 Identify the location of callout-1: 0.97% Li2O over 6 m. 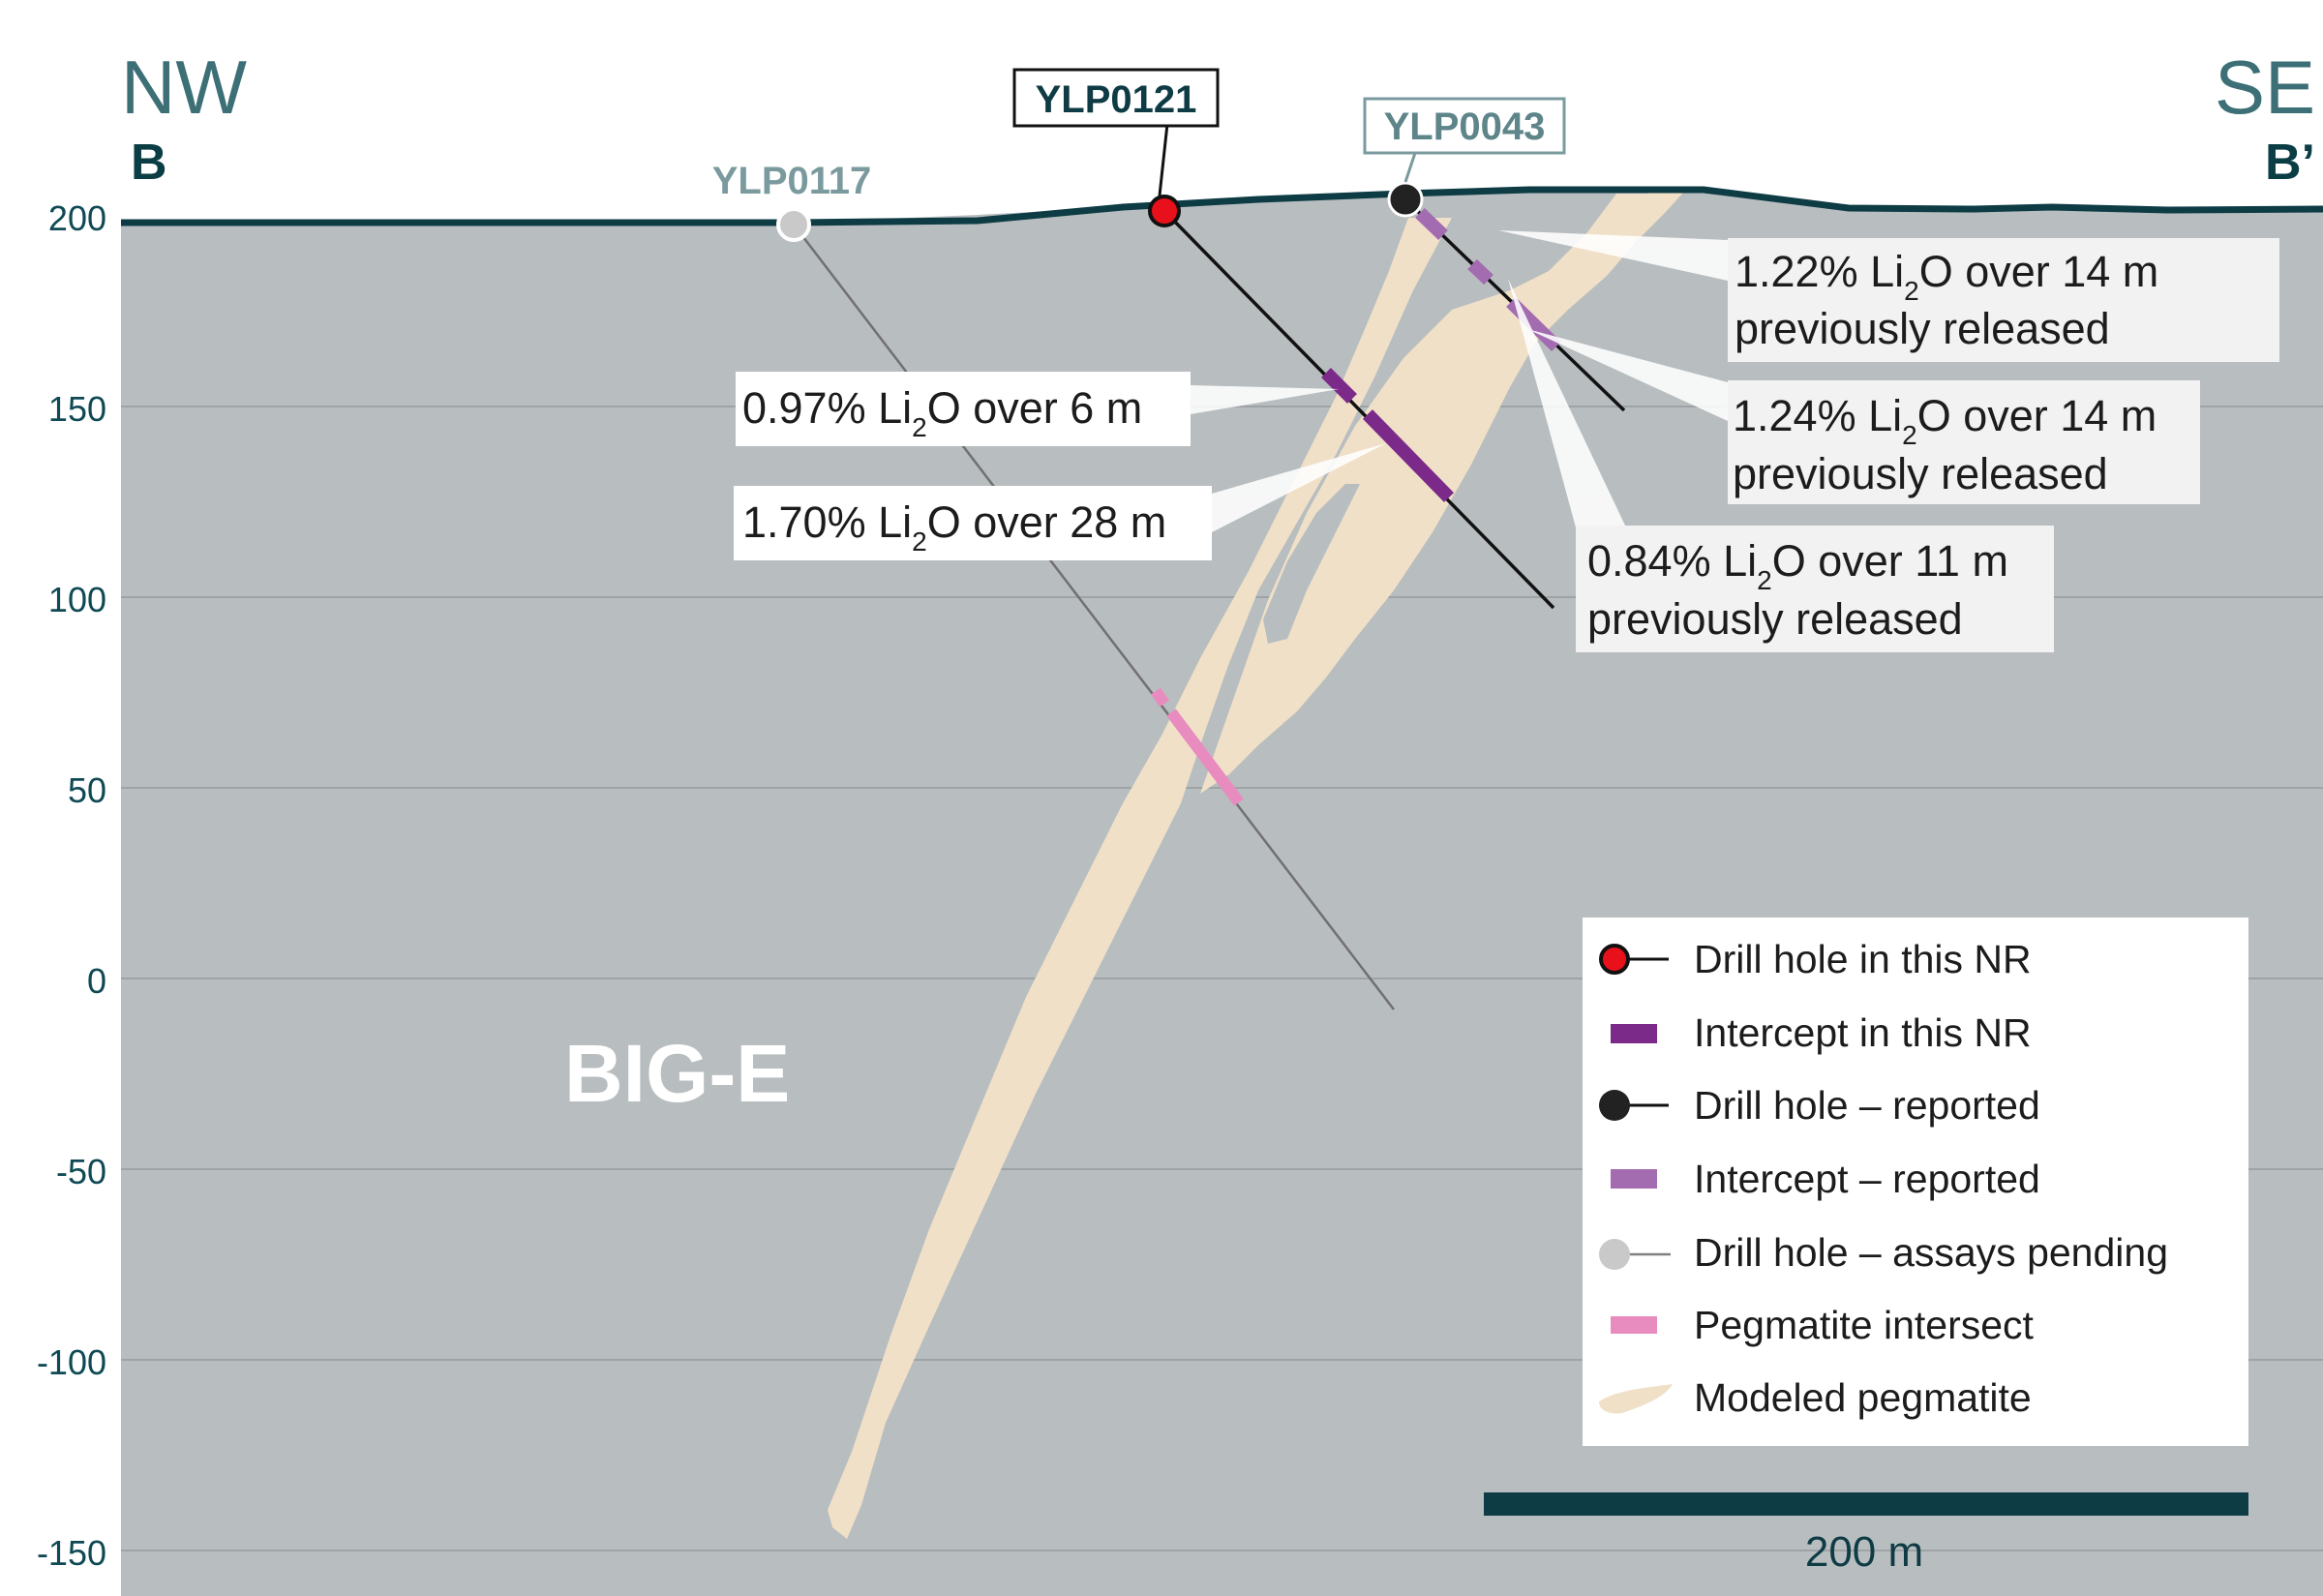
(963, 409).